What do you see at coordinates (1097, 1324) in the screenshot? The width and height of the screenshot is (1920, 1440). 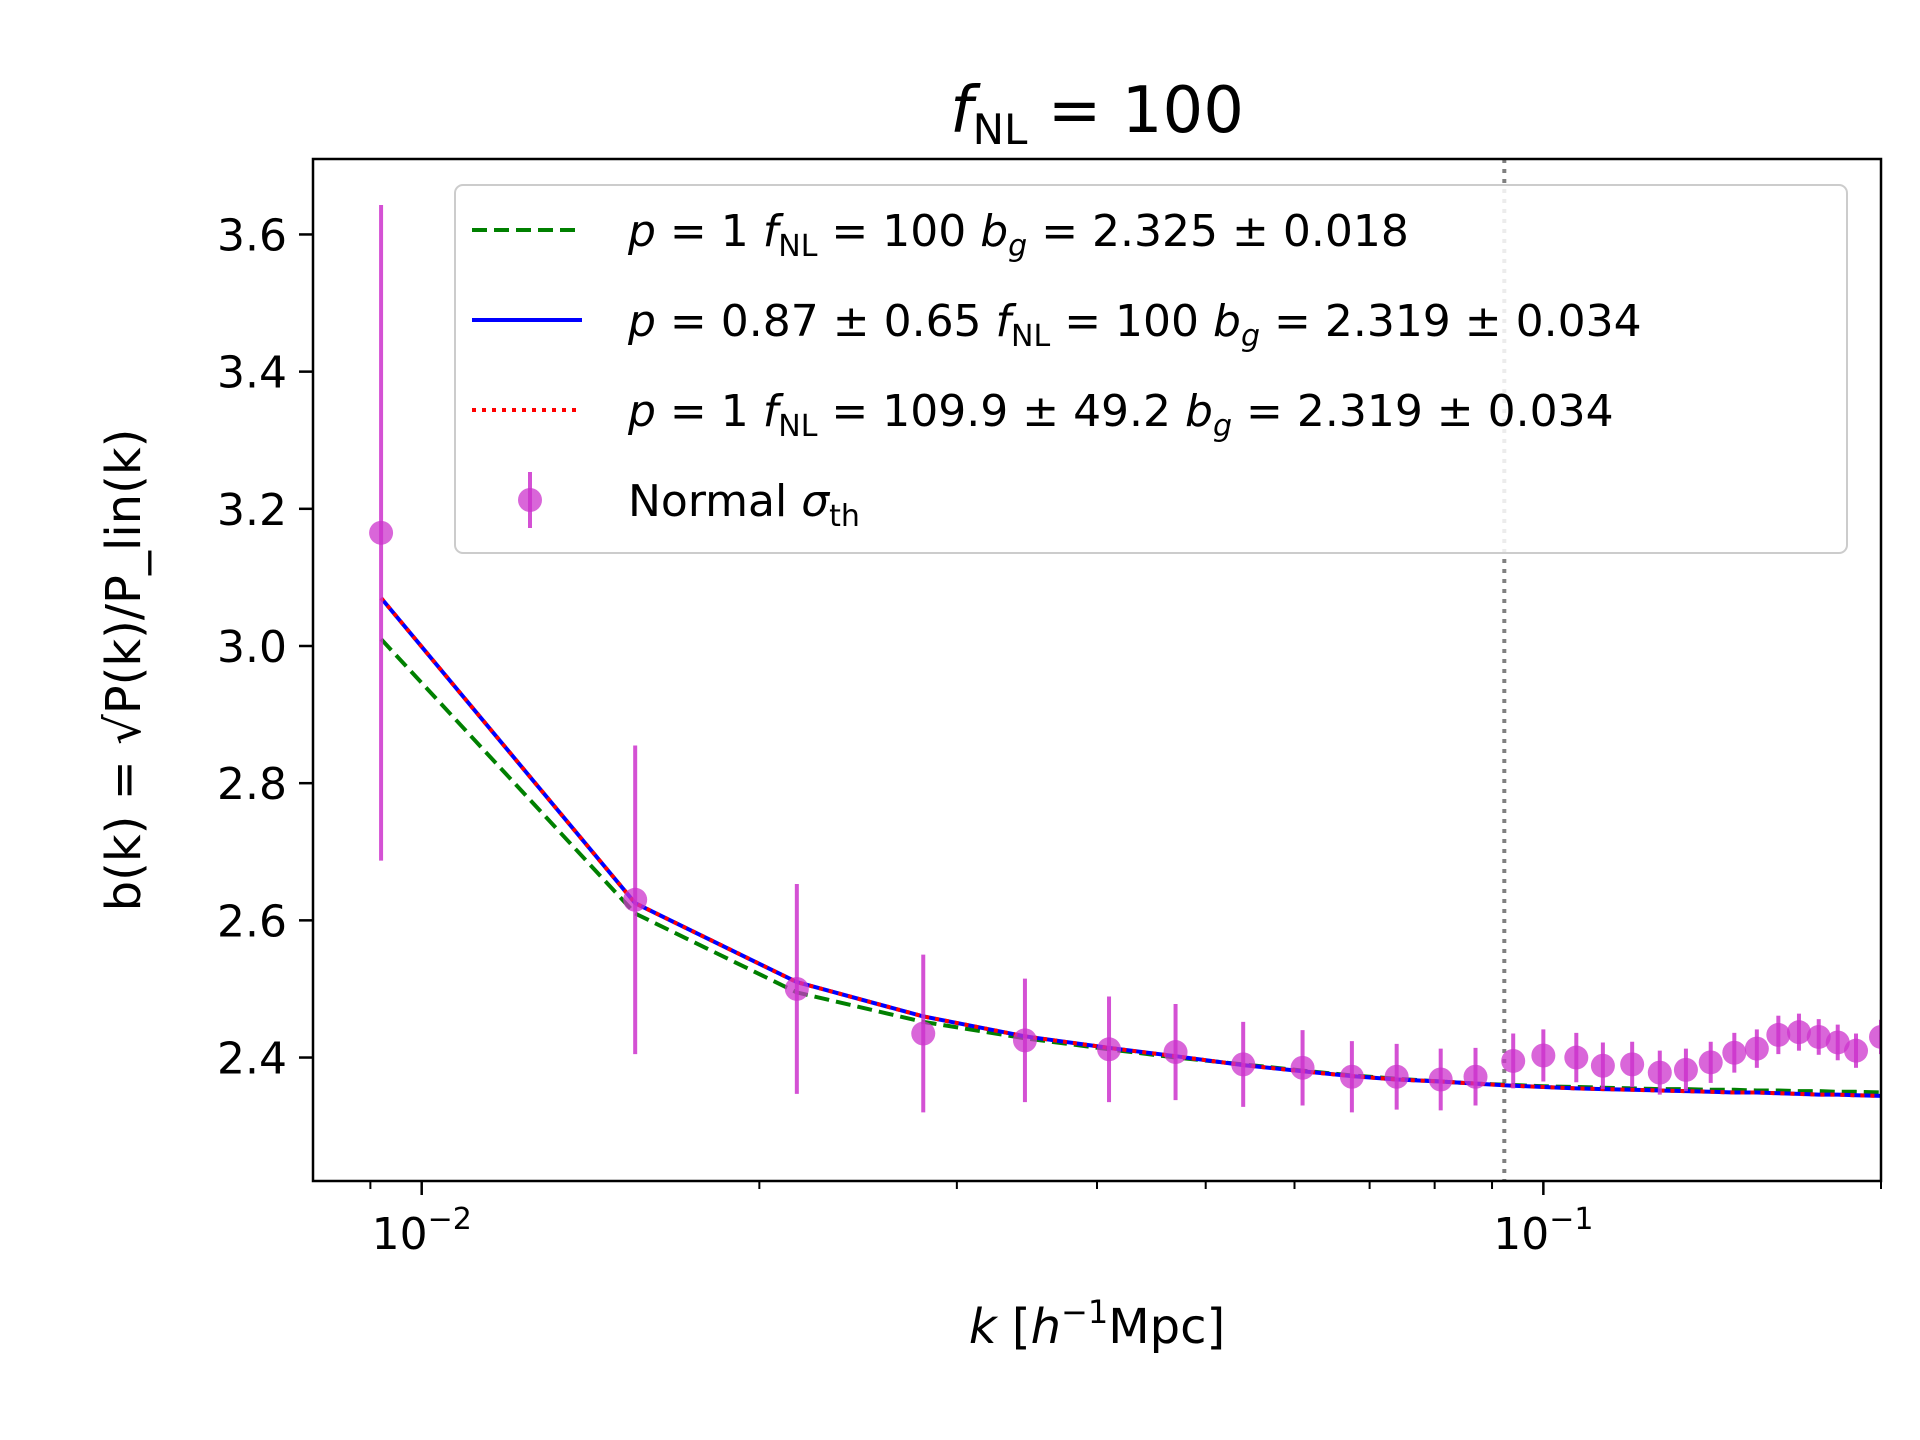 I see `x-axis-label: k [h−1Mpc]` at bounding box center [1097, 1324].